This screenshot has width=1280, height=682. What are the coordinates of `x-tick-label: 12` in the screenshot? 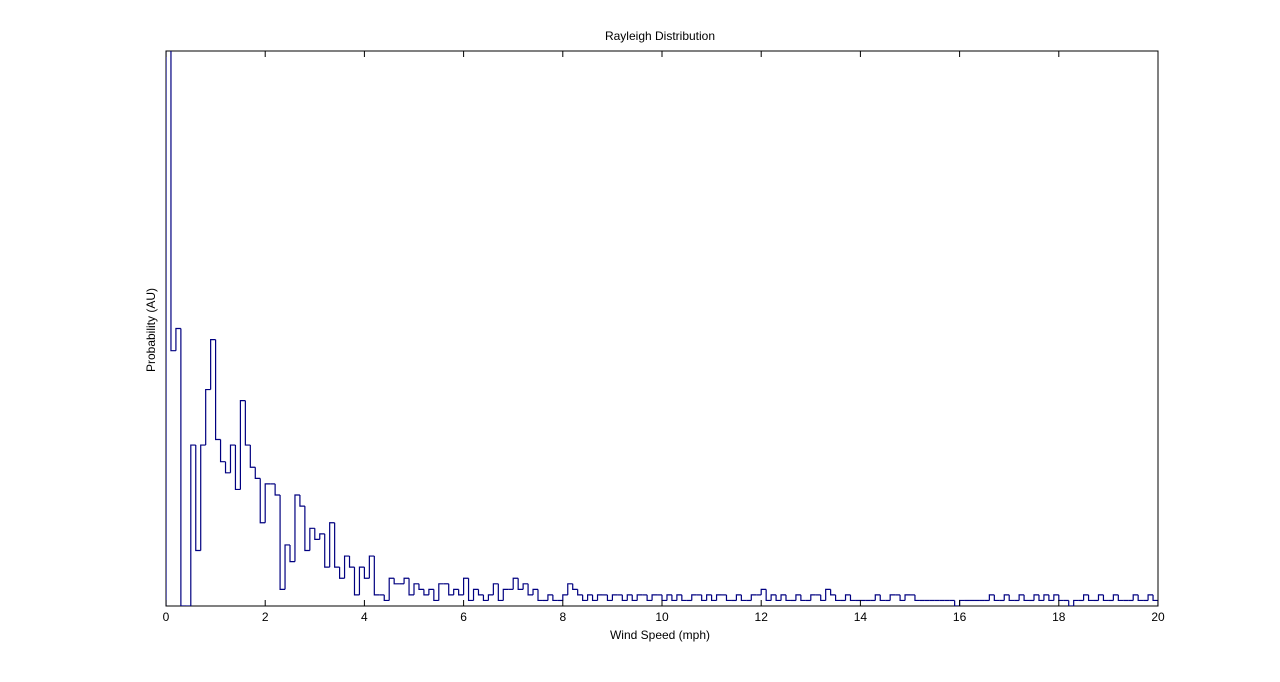 It's located at (762, 617).